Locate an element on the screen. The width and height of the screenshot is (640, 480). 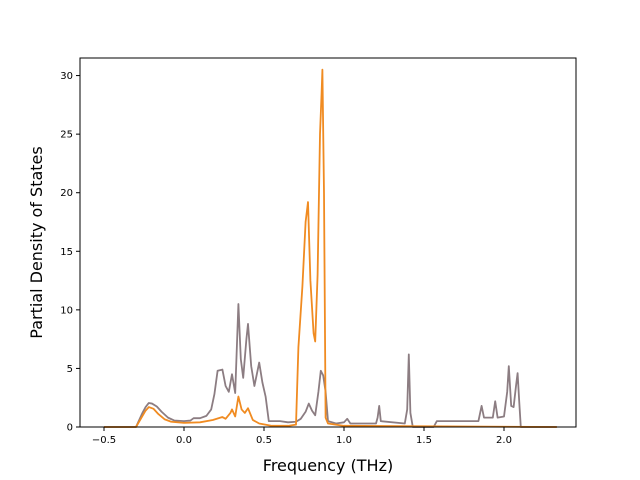
y-tick-label: 25 is located at coordinates (66, 135).